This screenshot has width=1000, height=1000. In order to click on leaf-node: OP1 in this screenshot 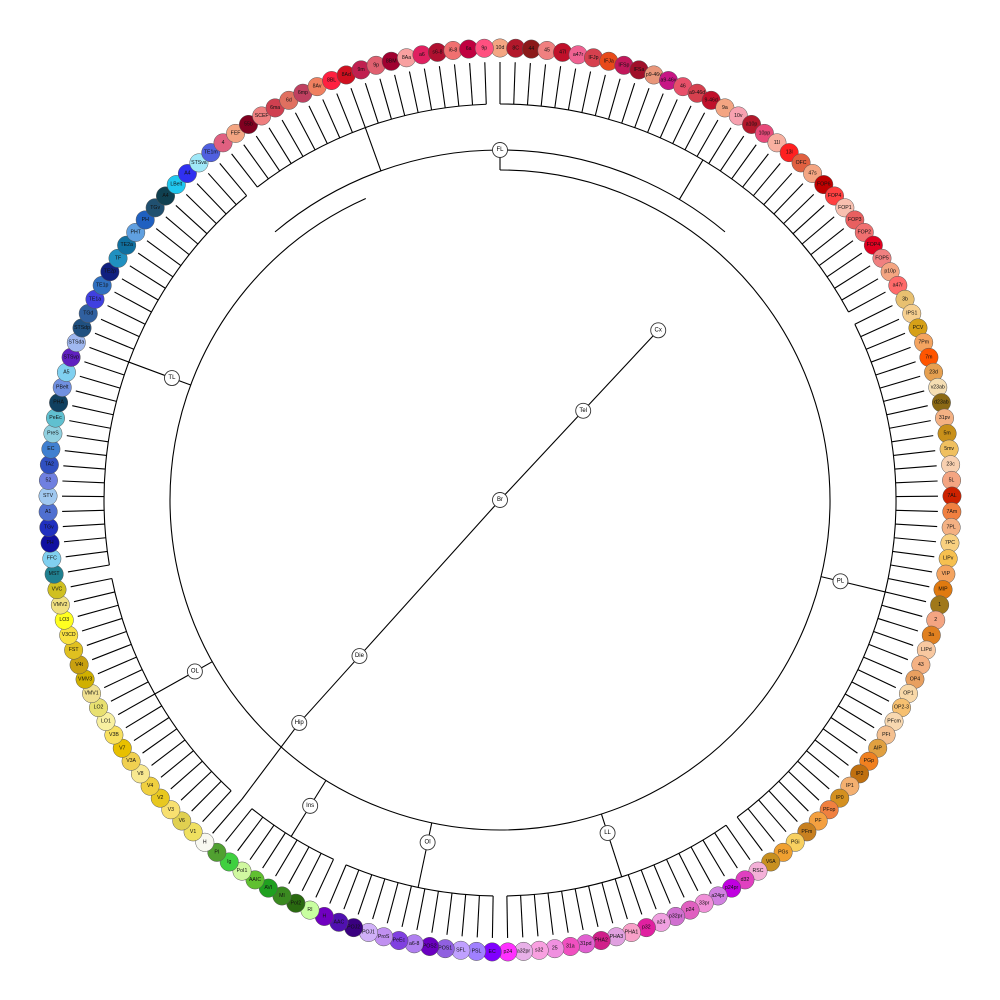, I will do `click(908, 694)`.